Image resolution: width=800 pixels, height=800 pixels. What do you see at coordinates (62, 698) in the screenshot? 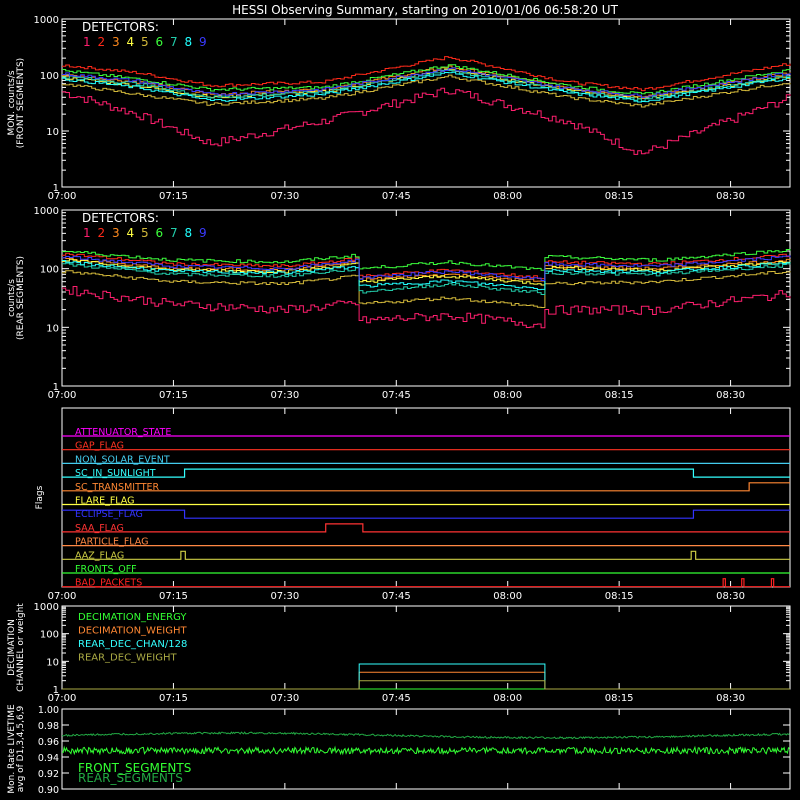
I see `decimation-xtick-label: 07:00` at bounding box center [62, 698].